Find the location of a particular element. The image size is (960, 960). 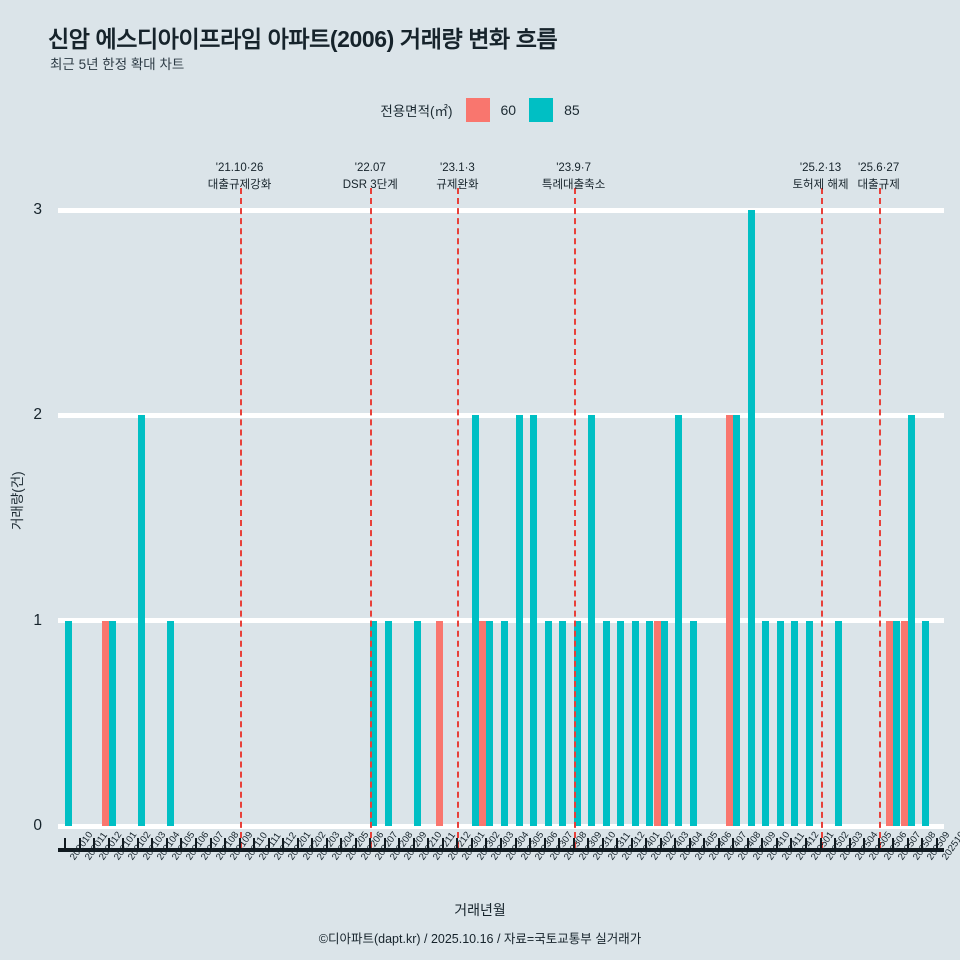

page-subtitle: 최근 5년 한정 확대 차트 is located at coordinates (117, 64).